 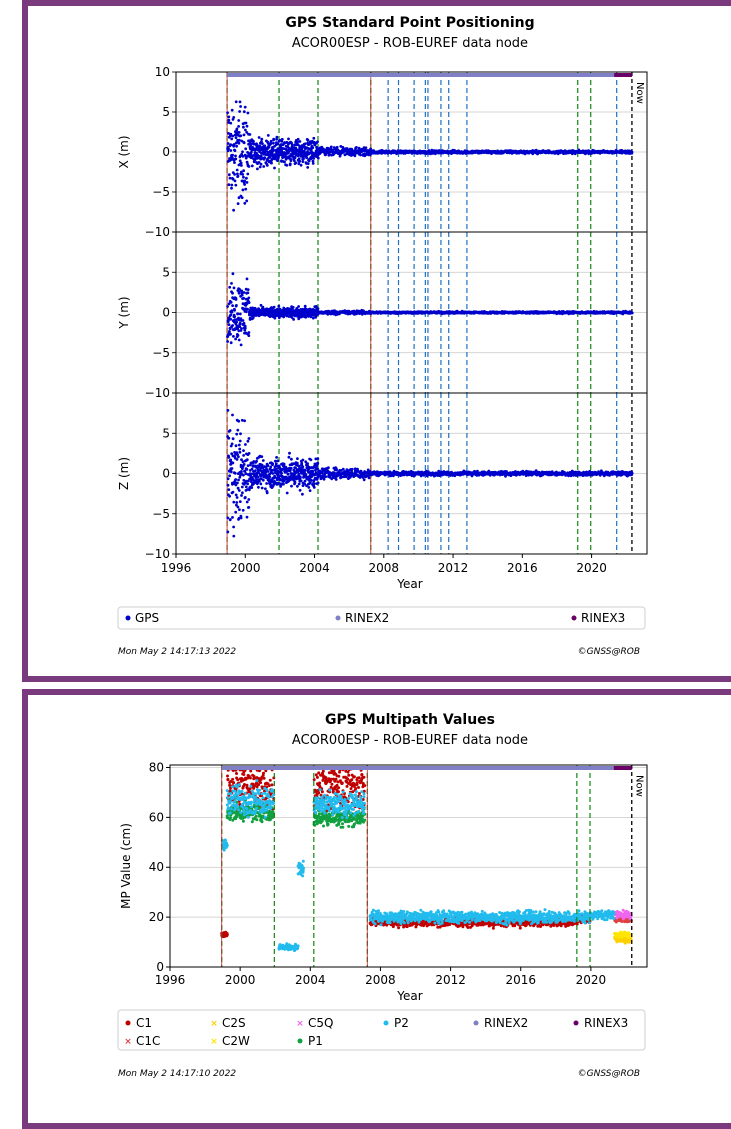 I want to click on y-axis-label: Y (m), so click(x=124, y=312).